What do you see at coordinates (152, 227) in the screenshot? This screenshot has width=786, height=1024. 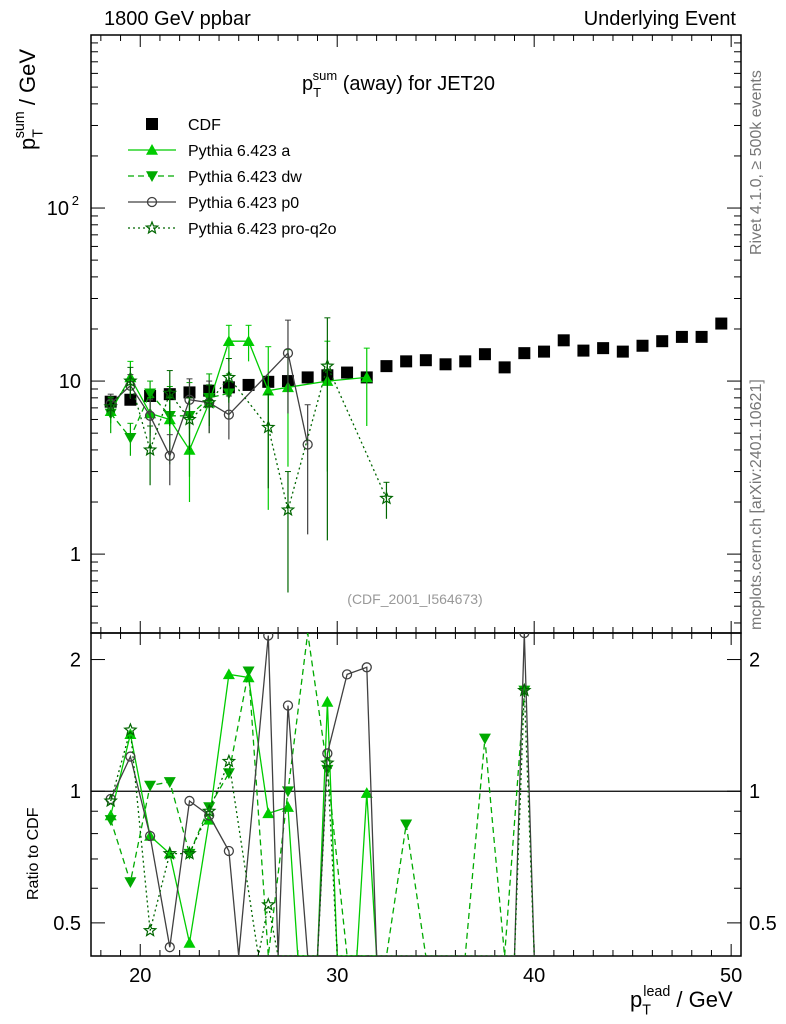 I see `legend-marker-pythia-6-423-pro-q2o` at bounding box center [152, 227].